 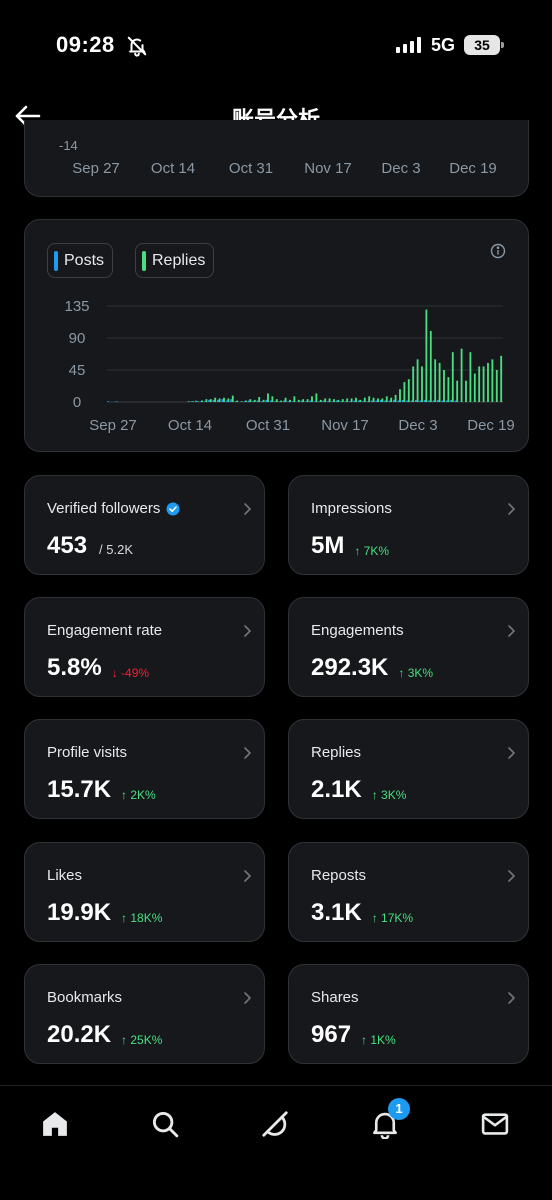 I want to click on stat-label-text: Likes, so click(x=65, y=875).